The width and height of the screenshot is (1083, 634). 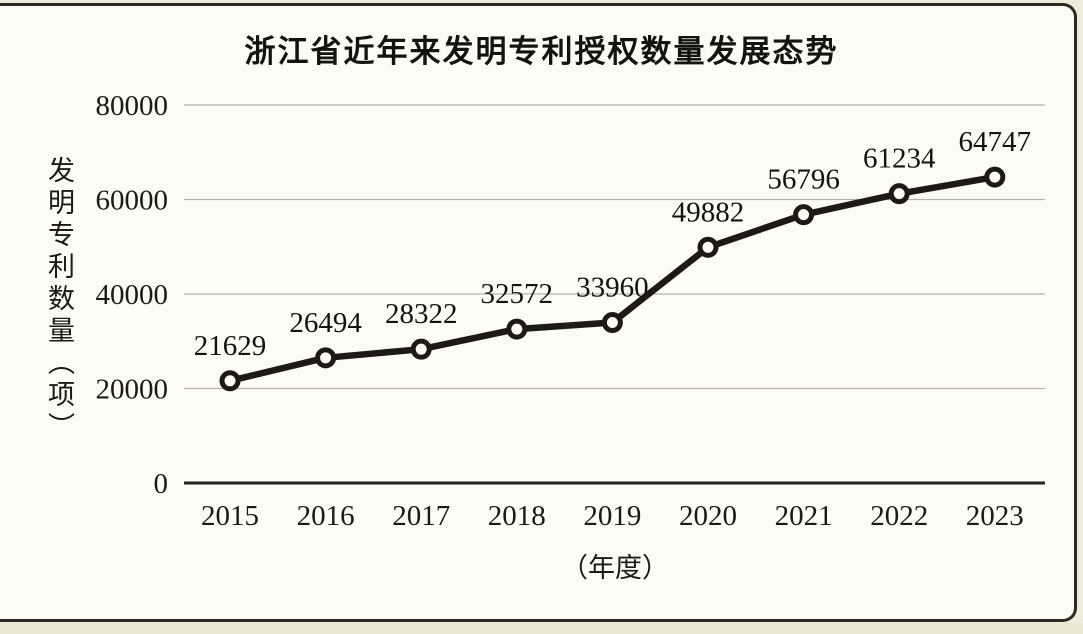 I want to click on x-tick-label: 2017, so click(x=421, y=516).